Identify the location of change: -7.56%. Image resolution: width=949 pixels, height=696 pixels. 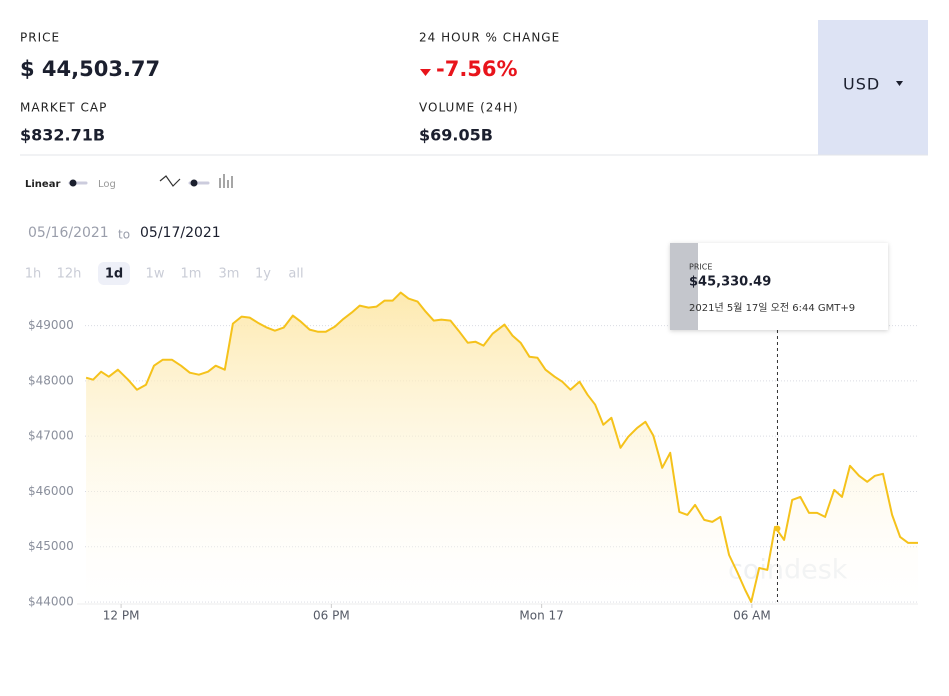
(477, 69).